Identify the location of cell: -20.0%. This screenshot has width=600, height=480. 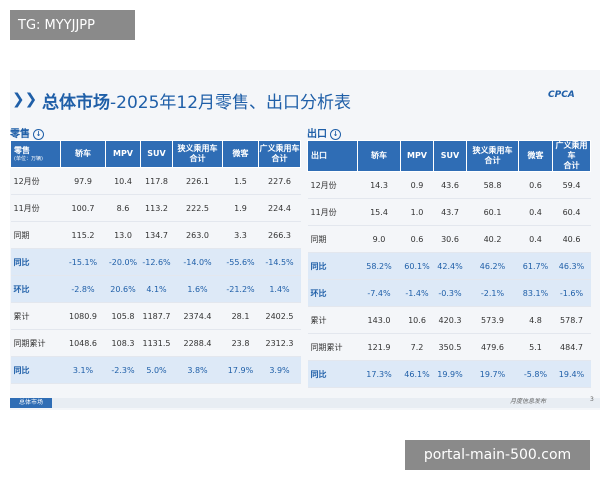
(123, 262).